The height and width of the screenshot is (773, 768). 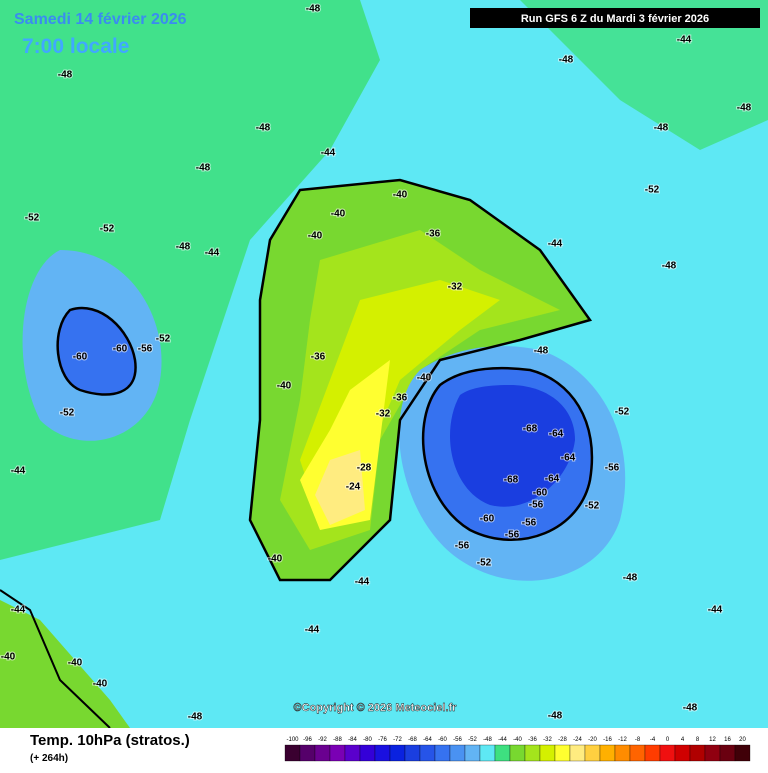 I want to click on colorbar-label: -64, so click(x=427, y=740).